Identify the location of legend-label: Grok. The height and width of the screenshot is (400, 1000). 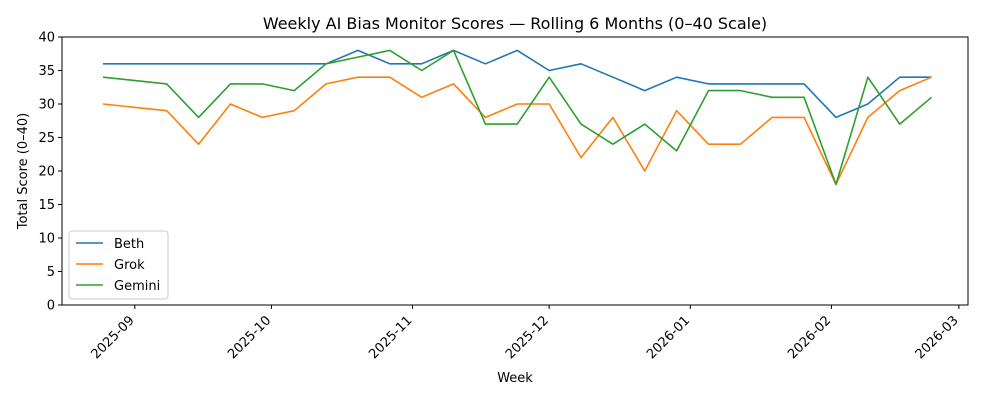
(129, 265).